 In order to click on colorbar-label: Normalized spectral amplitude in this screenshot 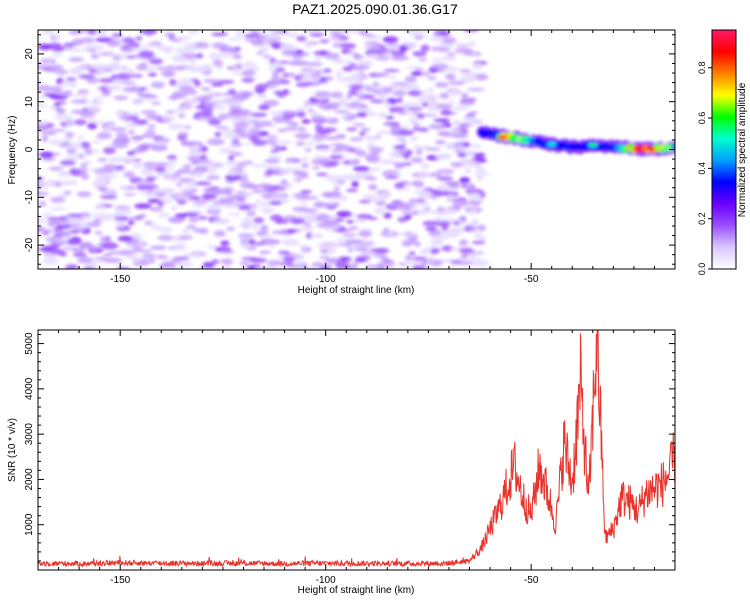, I will do `click(742, 149)`.